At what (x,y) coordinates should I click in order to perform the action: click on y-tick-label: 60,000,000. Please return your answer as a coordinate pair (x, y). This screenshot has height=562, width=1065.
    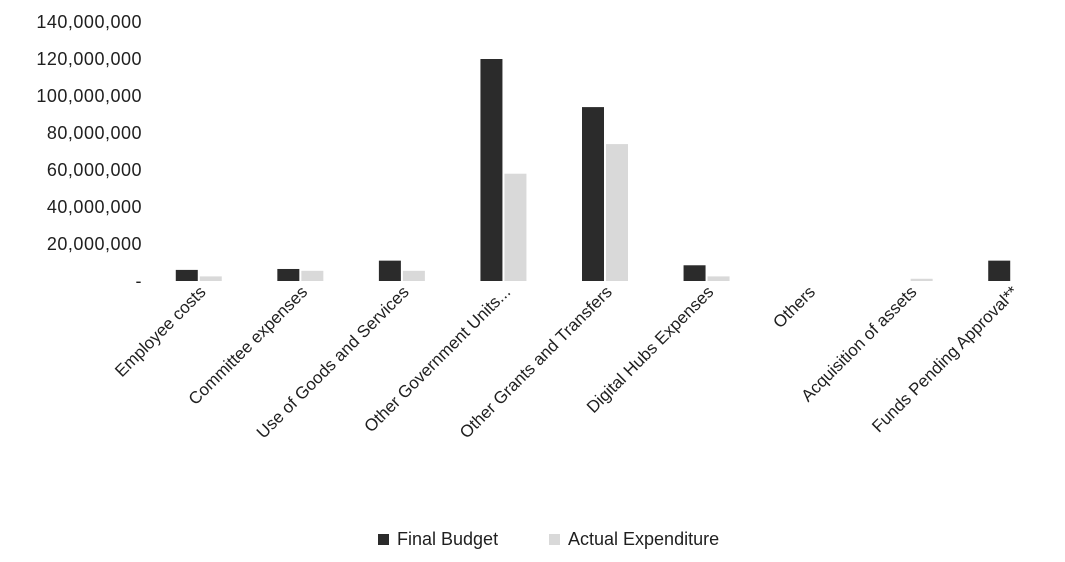
    Looking at the image, I should click on (94, 170).